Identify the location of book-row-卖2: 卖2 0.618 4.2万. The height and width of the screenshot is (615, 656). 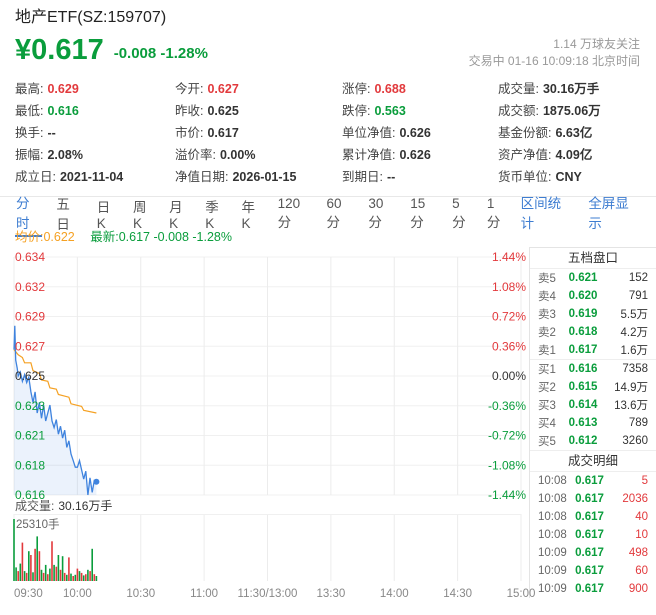
(593, 332).